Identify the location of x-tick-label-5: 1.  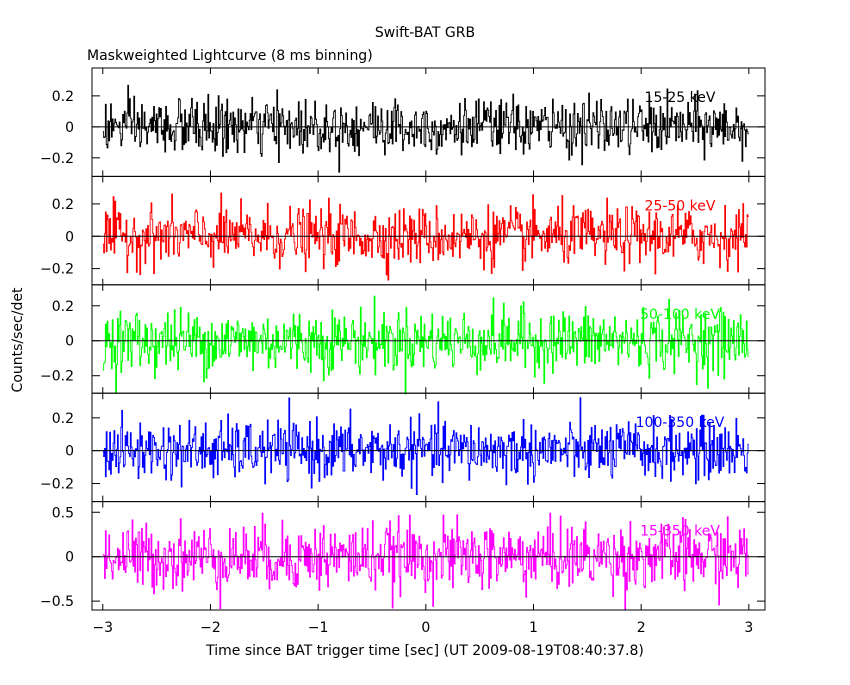
(533, 628).